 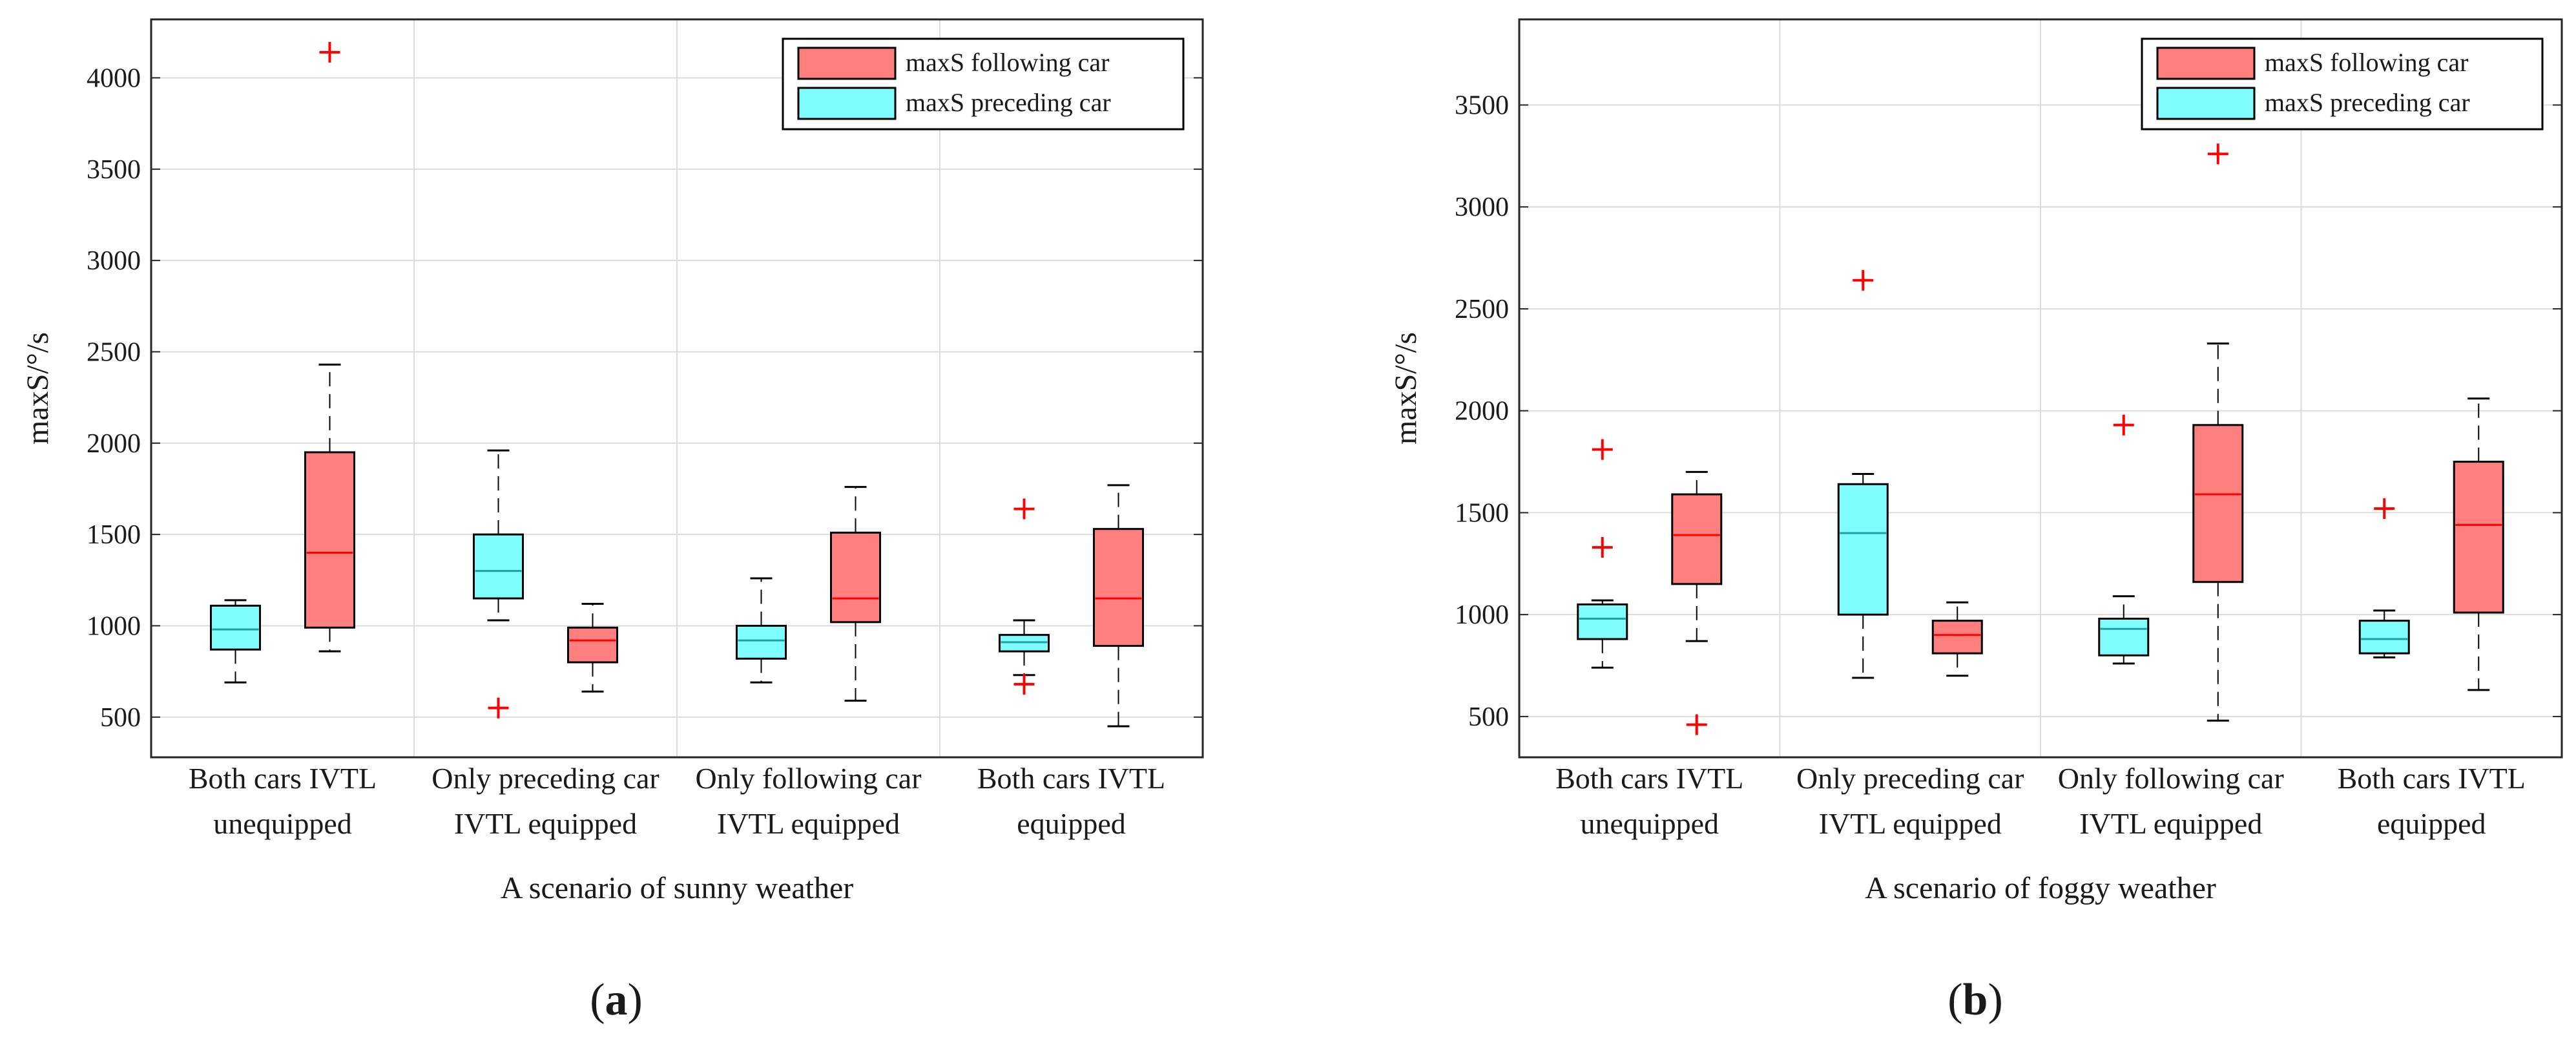 I want to click on panel-label: (a), so click(x=616, y=1000).